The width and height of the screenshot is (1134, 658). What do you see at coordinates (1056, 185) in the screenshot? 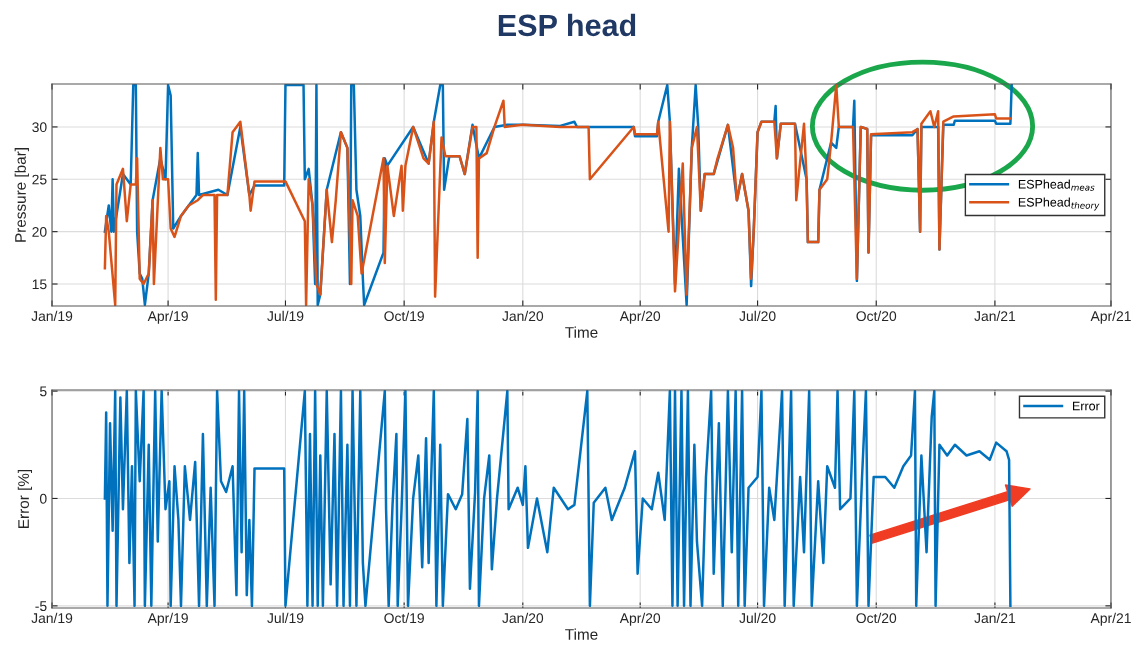
I see `legend-label: ESPhead$_{meas}$` at bounding box center [1056, 185].